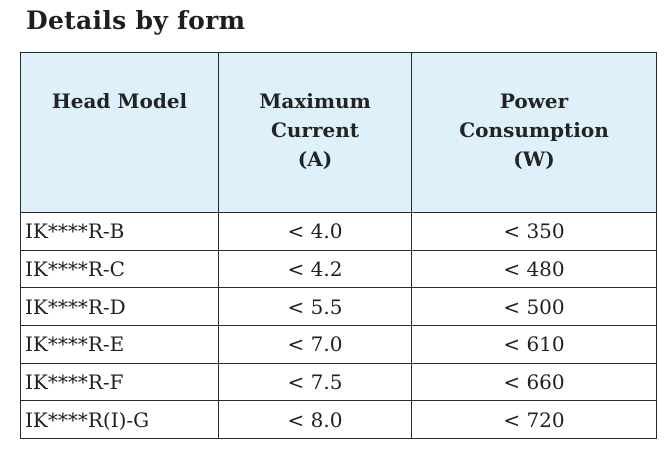 The image size is (672, 454). What do you see at coordinates (534, 101) in the screenshot?
I see `header-power-consumption-line-1: Power` at bounding box center [534, 101].